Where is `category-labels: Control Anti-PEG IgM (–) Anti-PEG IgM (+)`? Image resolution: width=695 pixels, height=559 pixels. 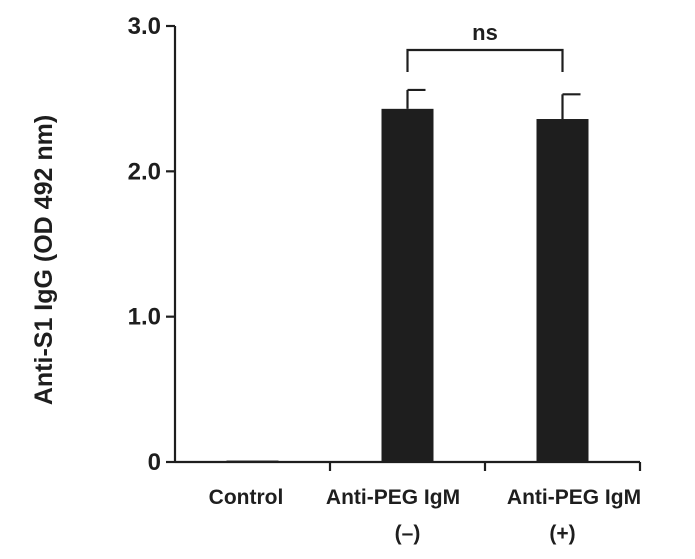 category-labels: Control Anti-PEG IgM (–) Anti-PEG IgM (+) is located at coordinates (425, 515).